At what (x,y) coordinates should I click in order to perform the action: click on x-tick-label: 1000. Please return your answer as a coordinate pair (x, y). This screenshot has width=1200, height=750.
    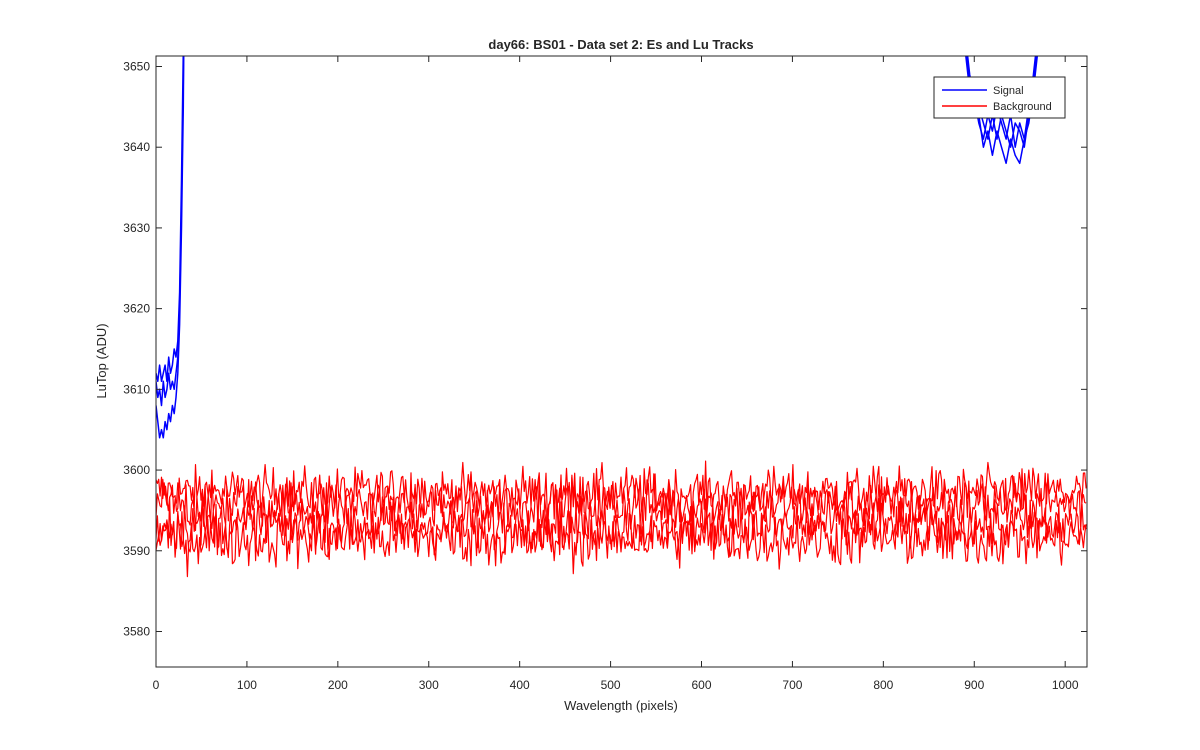
    Looking at the image, I should click on (1065, 685).